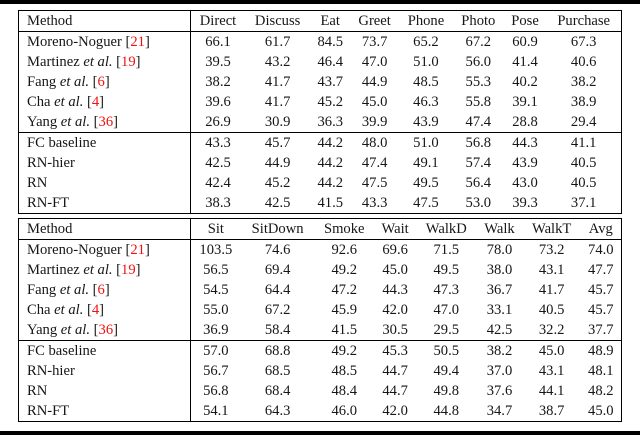 Image resolution: width=640 pixels, height=435 pixels. What do you see at coordinates (216, 330) in the screenshot?
I see `value-cell: 36.9` at bounding box center [216, 330].